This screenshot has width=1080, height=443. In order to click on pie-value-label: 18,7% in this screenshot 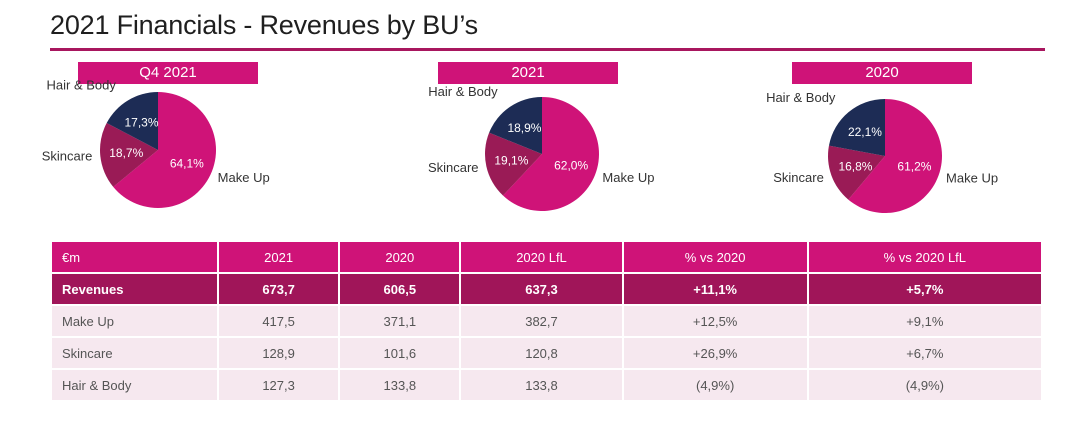, I will do `click(126, 153)`.